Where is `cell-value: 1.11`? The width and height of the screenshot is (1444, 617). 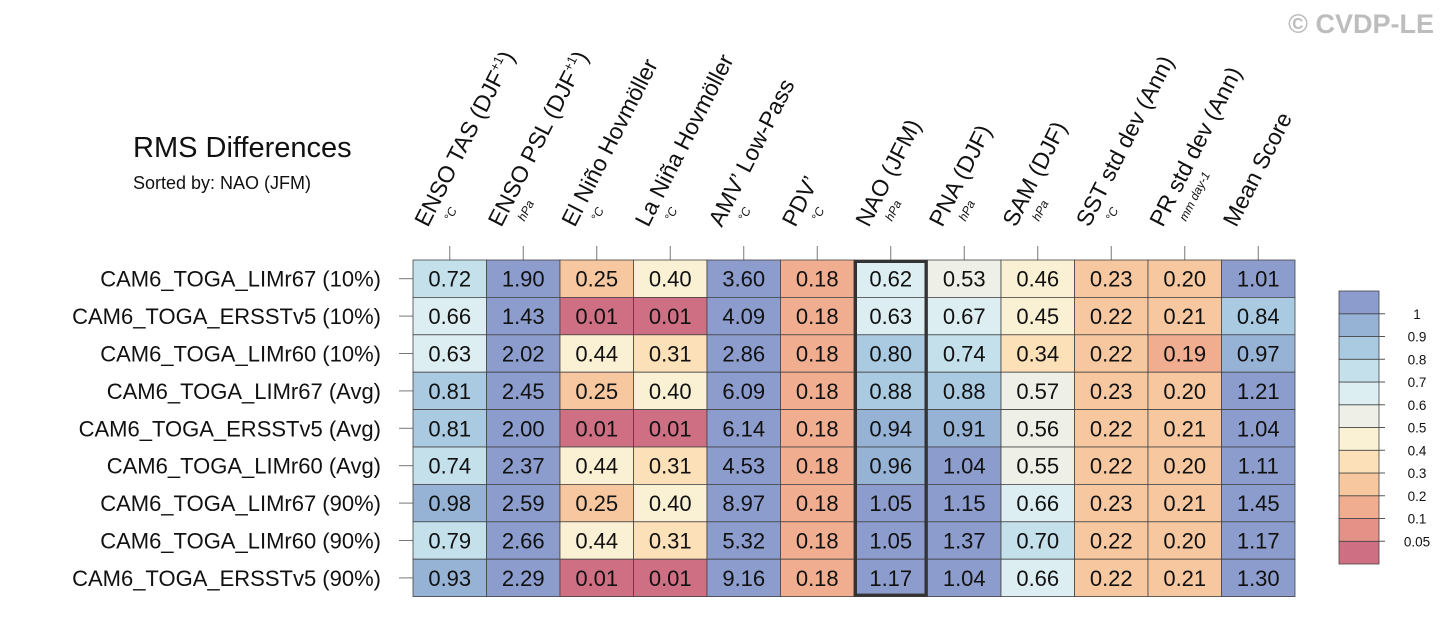 cell-value: 1.11 is located at coordinates (1258, 466).